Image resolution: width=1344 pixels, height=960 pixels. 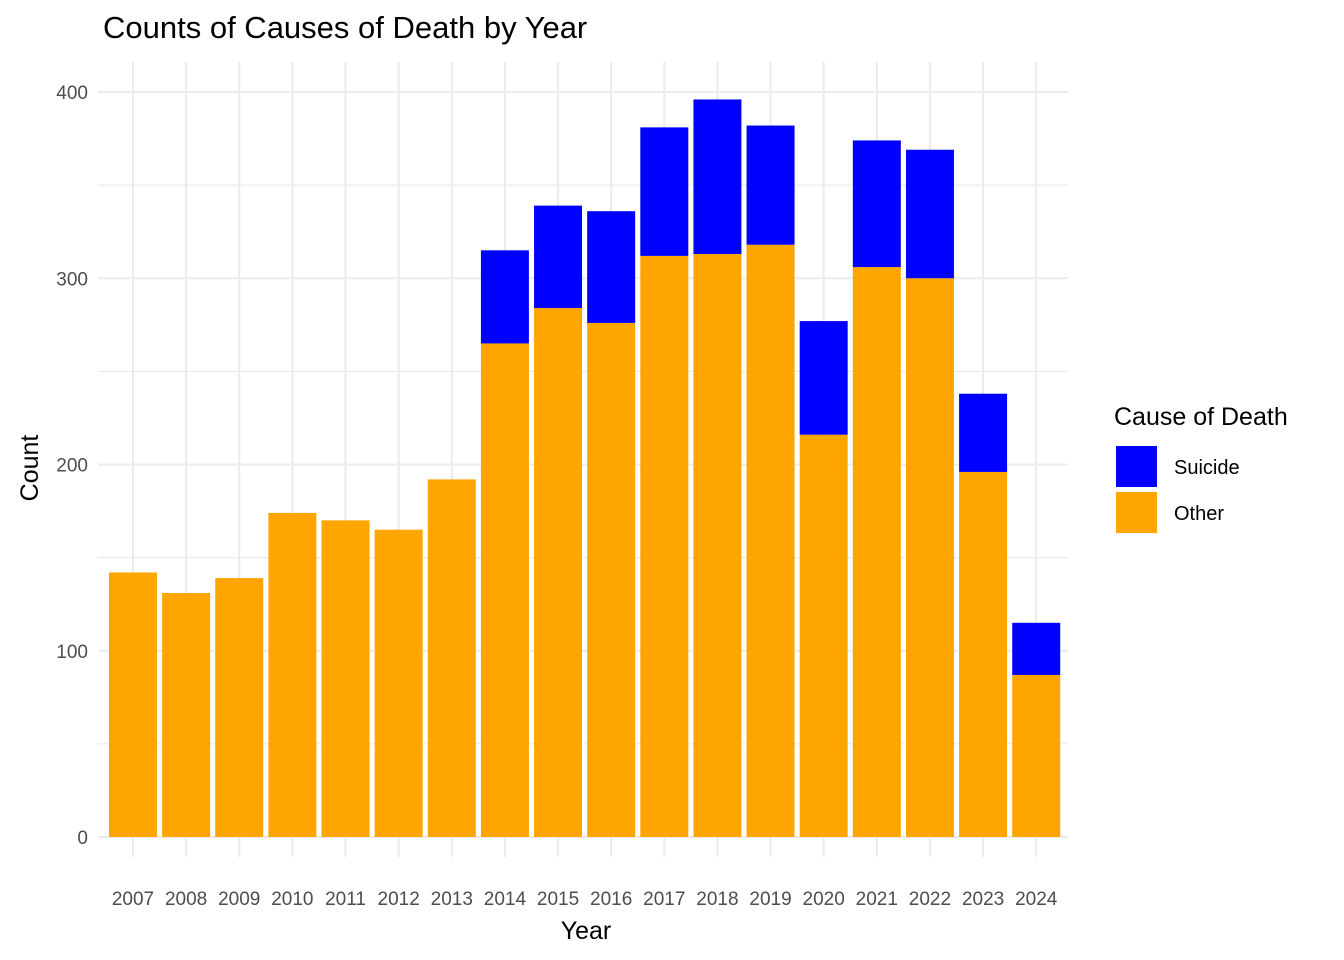 What do you see at coordinates (72, 652) in the screenshot?
I see `y-tick-label: 100` at bounding box center [72, 652].